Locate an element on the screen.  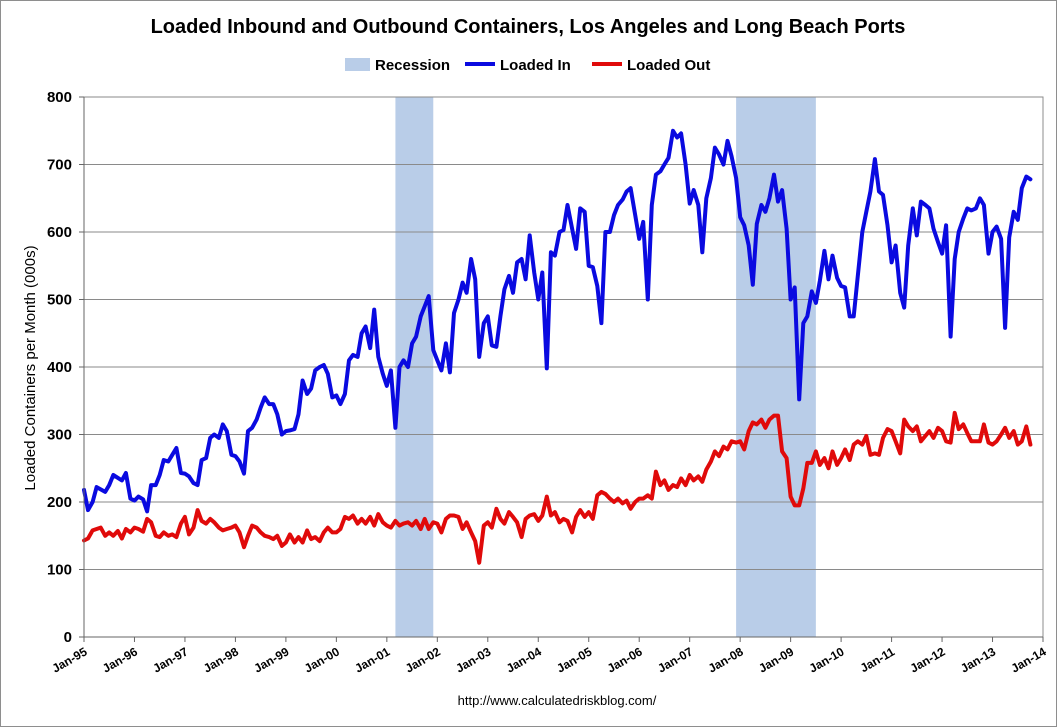
x-tick-label-Jan-03: Jan-03 is located at coordinates (473, 659).